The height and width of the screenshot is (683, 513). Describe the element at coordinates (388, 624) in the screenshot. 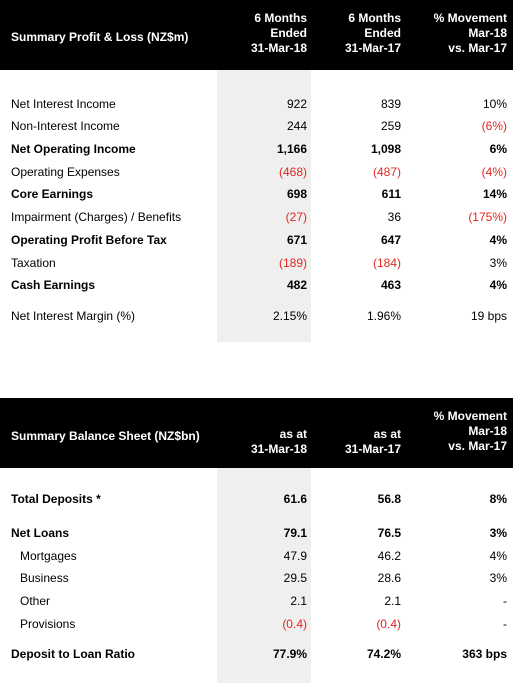

I see `row-value-col2: (0.4)` at that location.